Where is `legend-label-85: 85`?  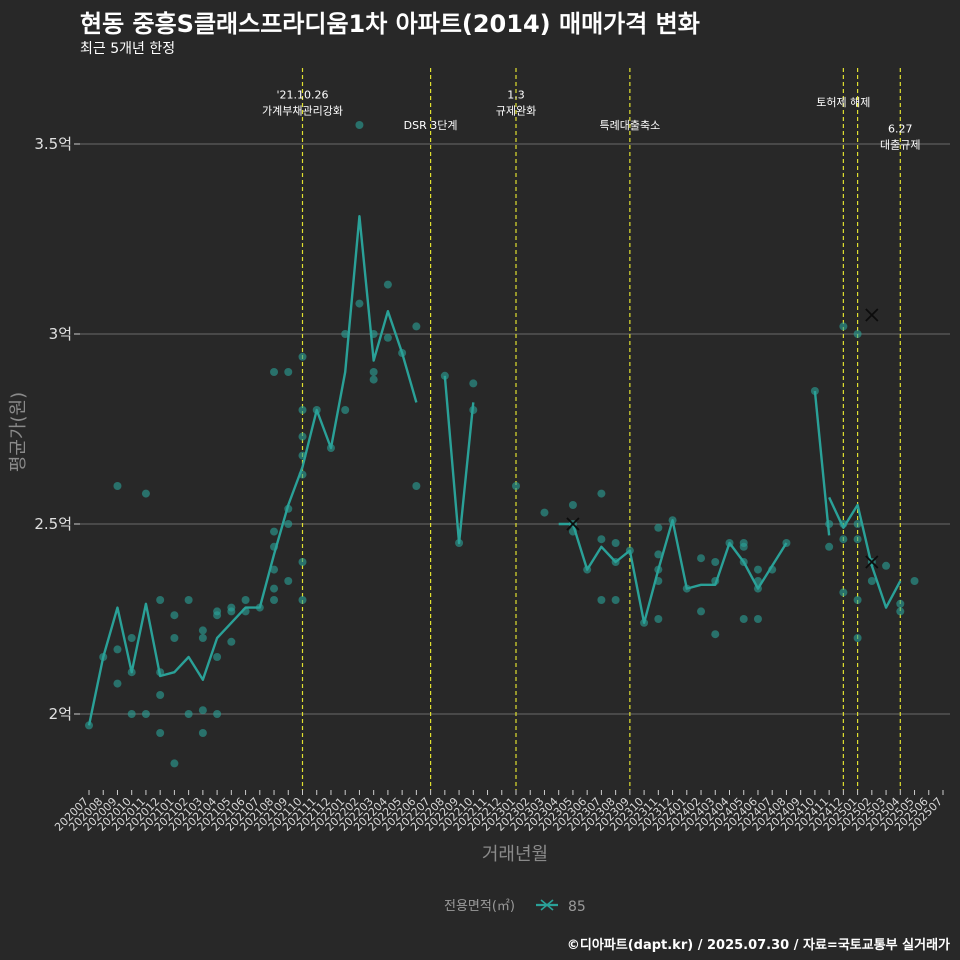
legend-label-85: 85 is located at coordinates (577, 907).